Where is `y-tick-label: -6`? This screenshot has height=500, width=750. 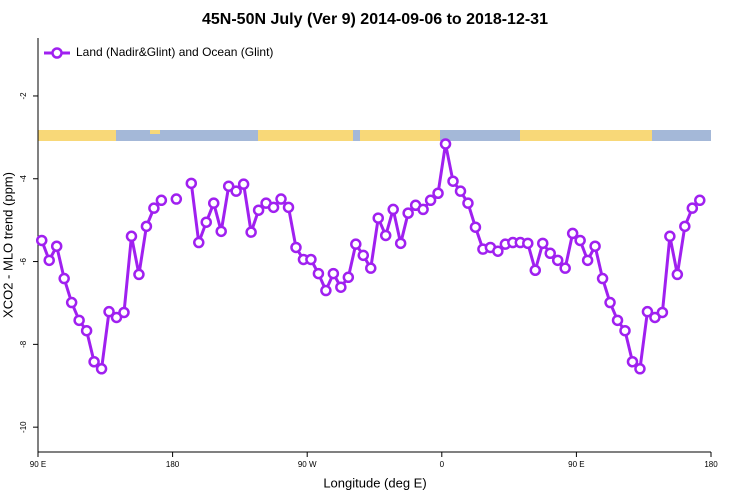 y-tick-label: -6 is located at coordinates (23, 261).